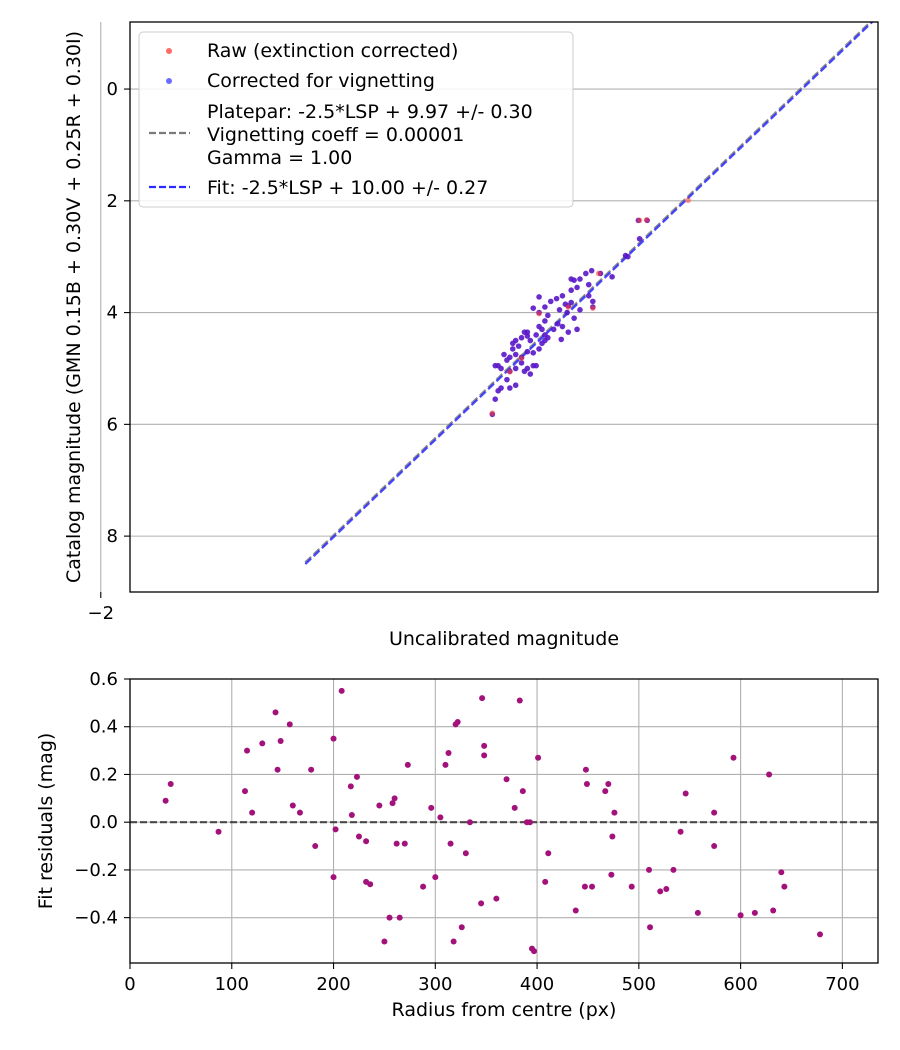 The height and width of the screenshot is (1050, 900). Describe the element at coordinates (96, 870) in the screenshot. I see `y-tick-label: −0.2` at that location.